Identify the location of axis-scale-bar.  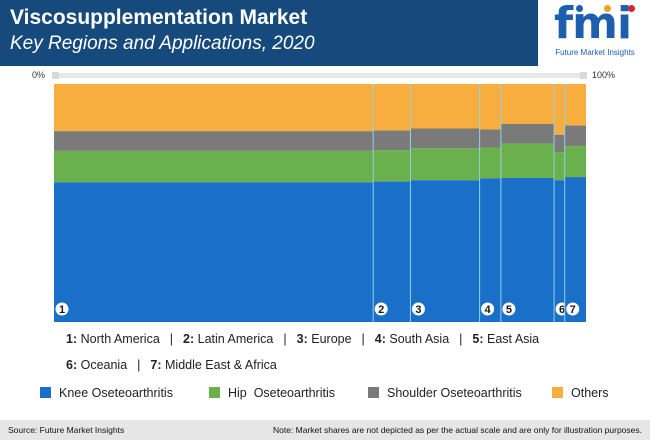
(319, 75).